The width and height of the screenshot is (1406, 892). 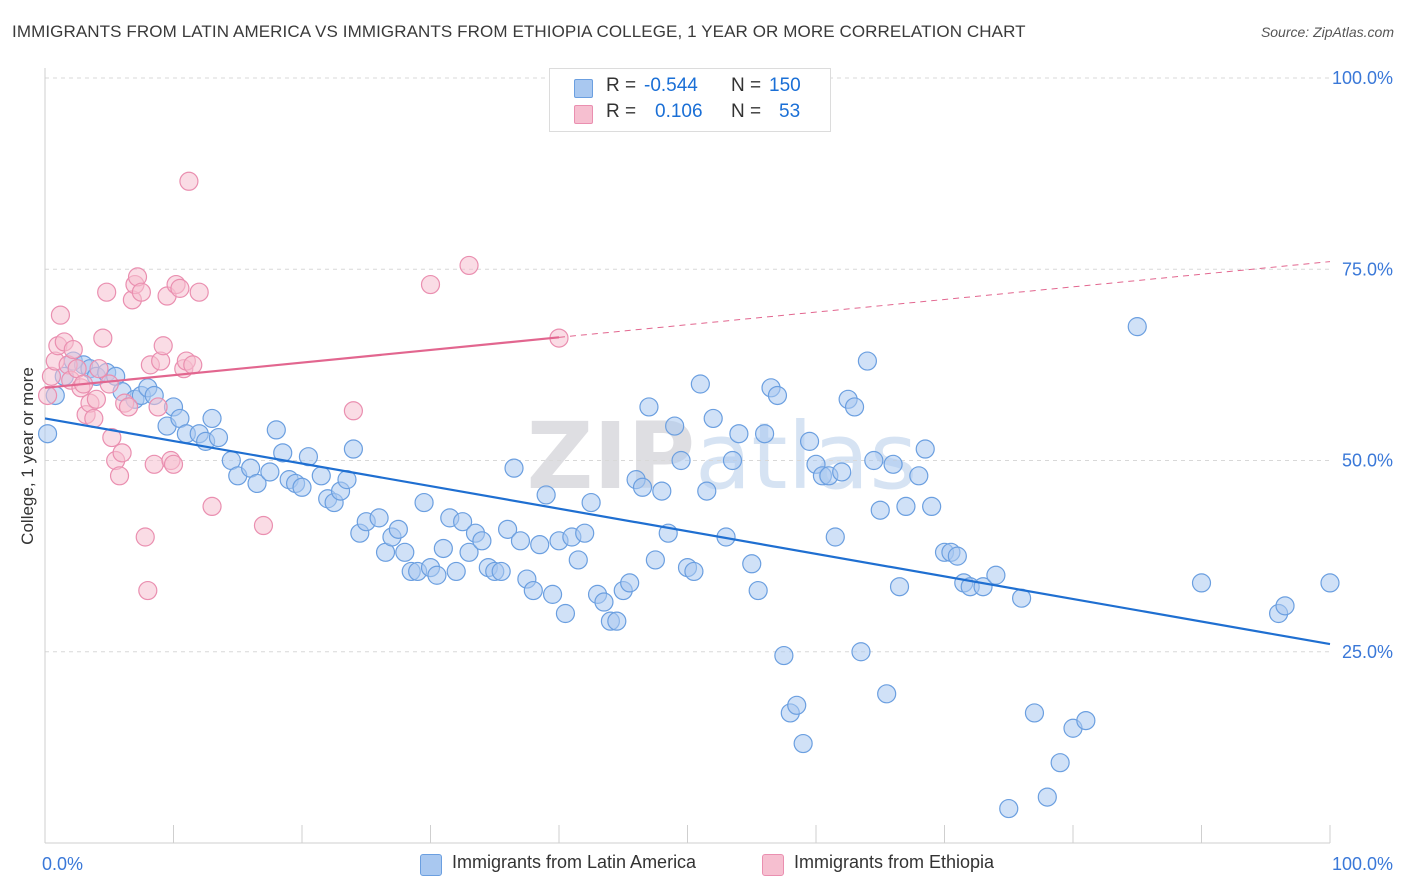 What do you see at coordinates (27, 456) in the screenshot?
I see `y-axis-label: College, 1 year or more` at bounding box center [27, 456].